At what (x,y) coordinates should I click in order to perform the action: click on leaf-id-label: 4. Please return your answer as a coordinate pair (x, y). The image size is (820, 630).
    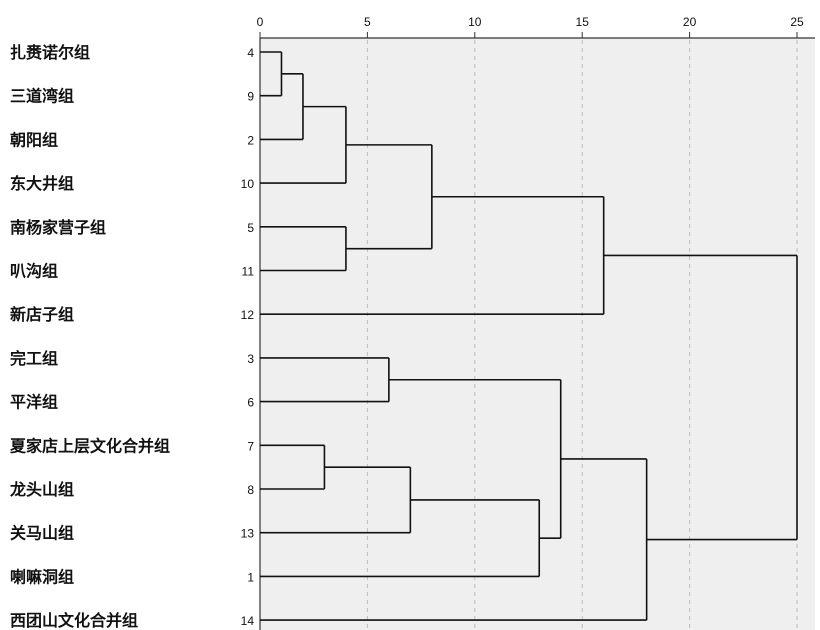
    Looking at the image, I should click on (250, 53).